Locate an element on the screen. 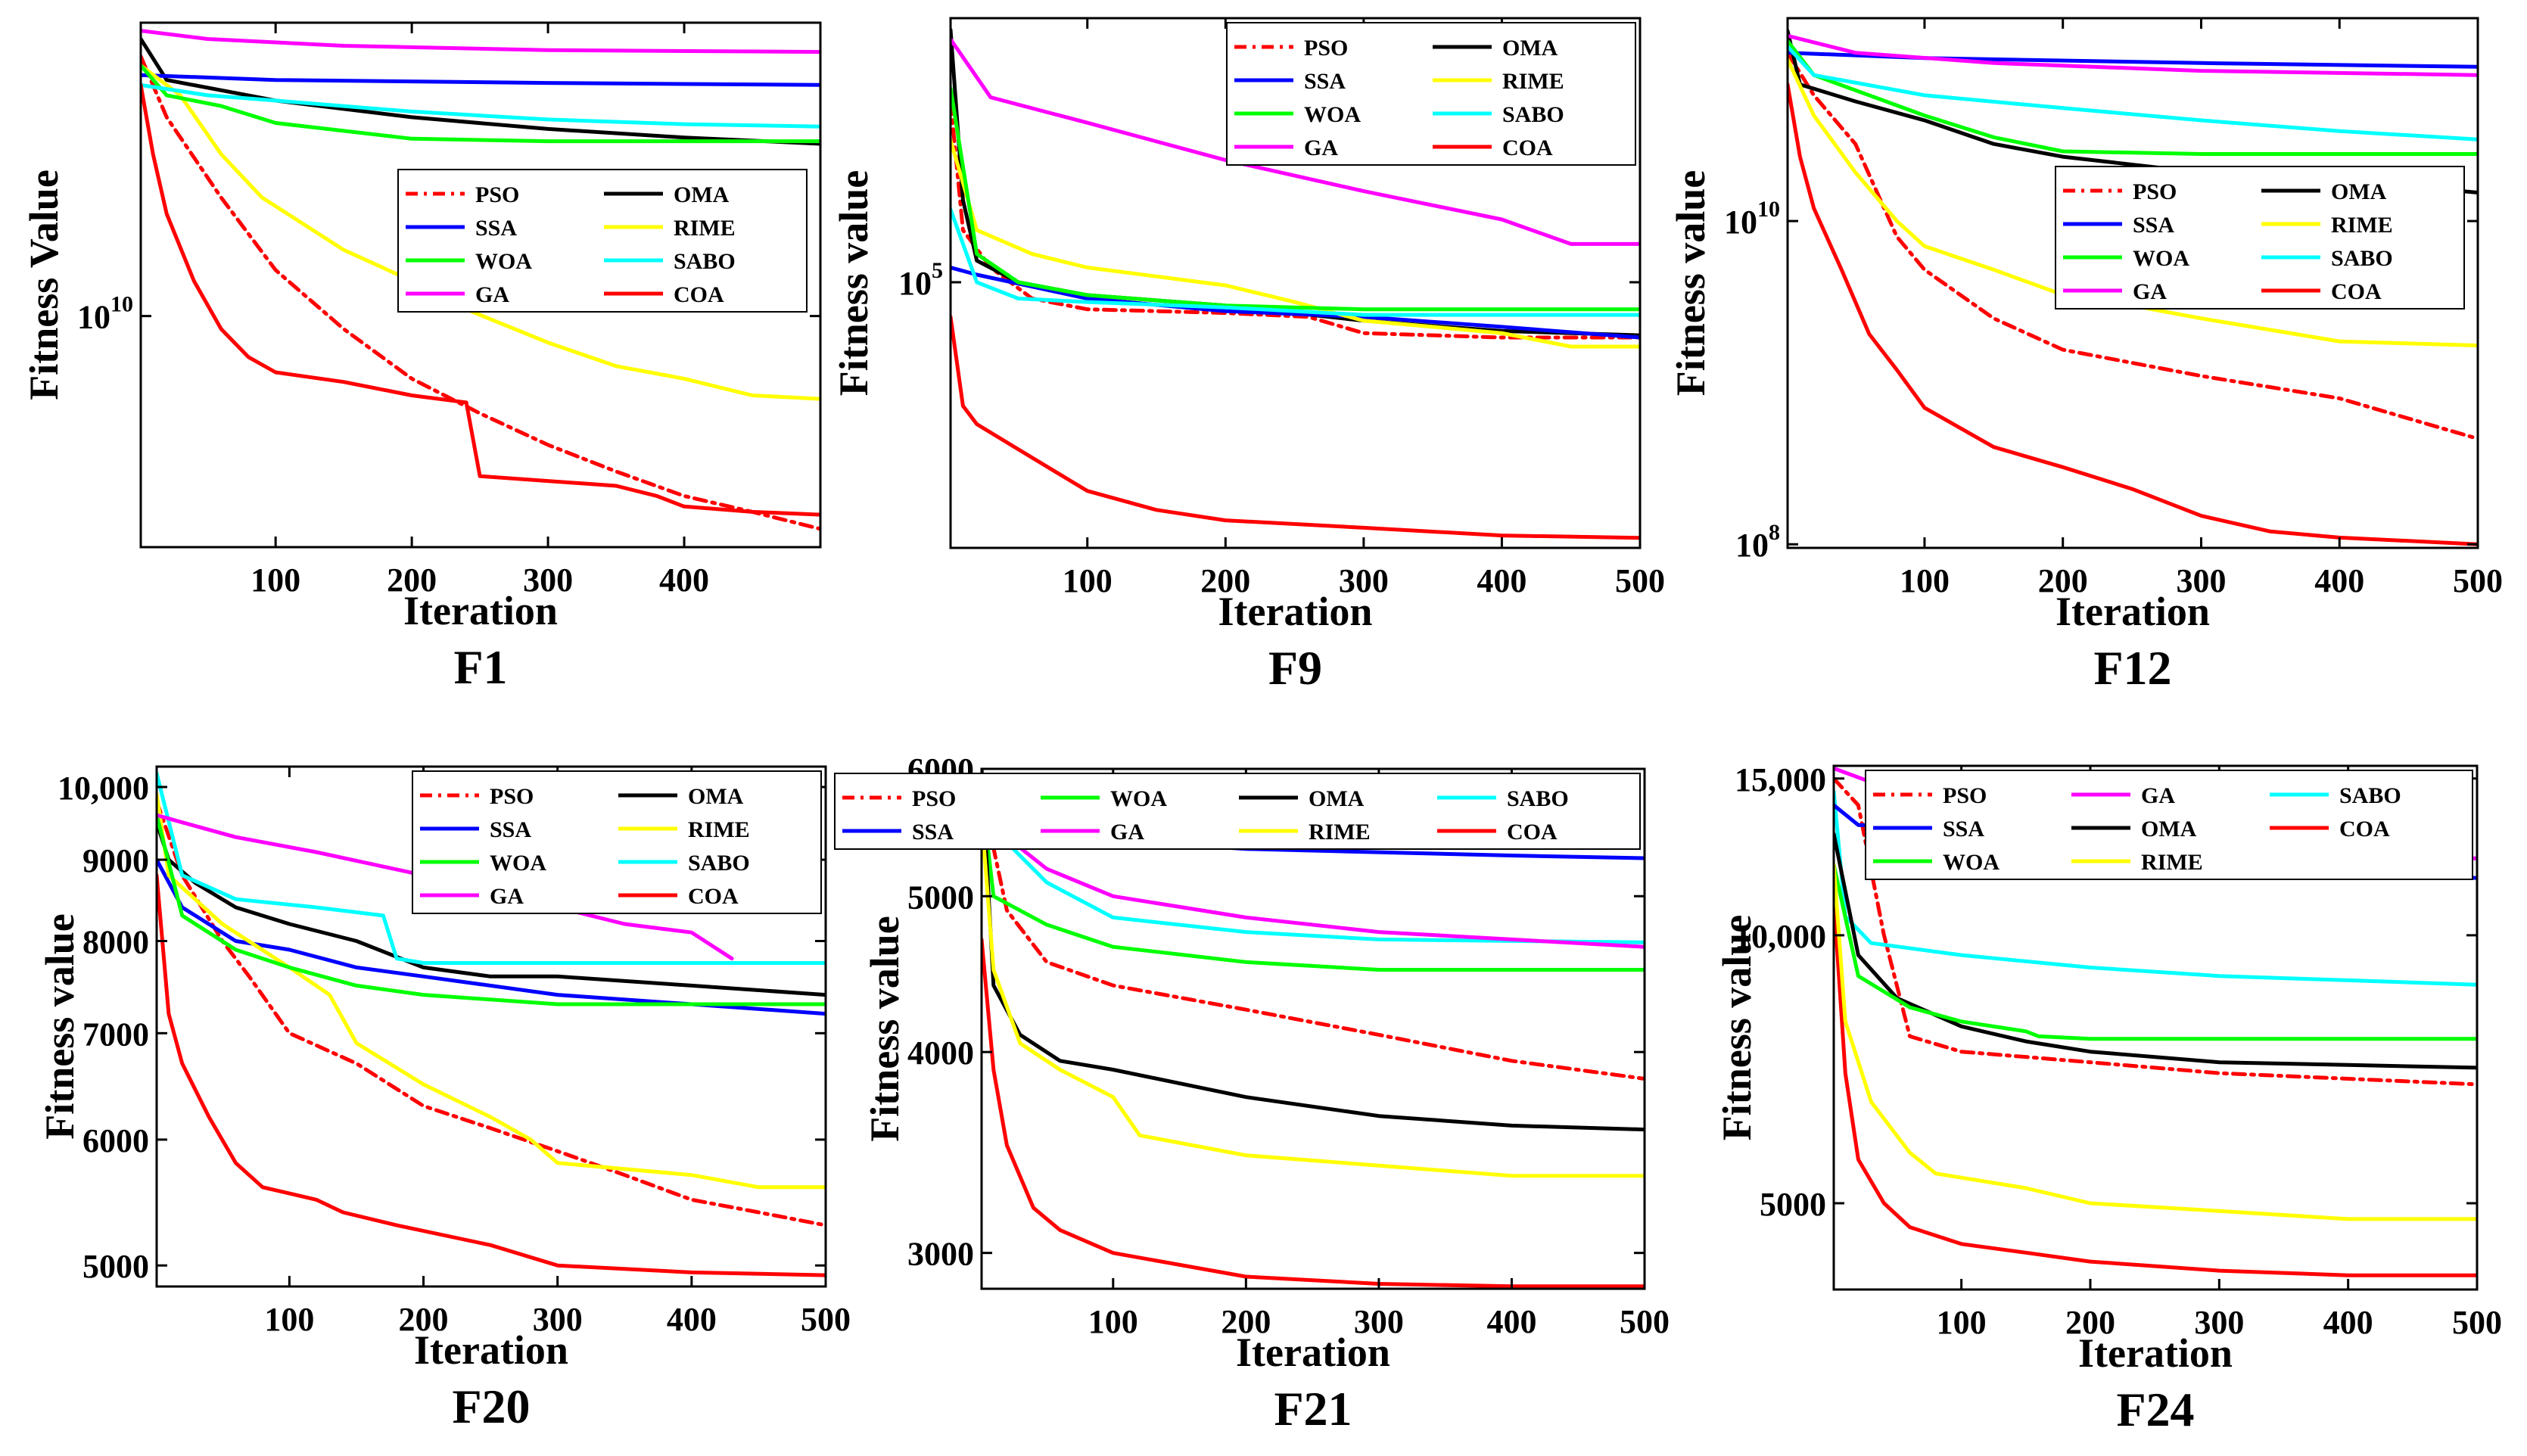 The width and height of the screenshot is (2527, 1456). y-tick-label: 6000 is located at coordinates (115, 1140).